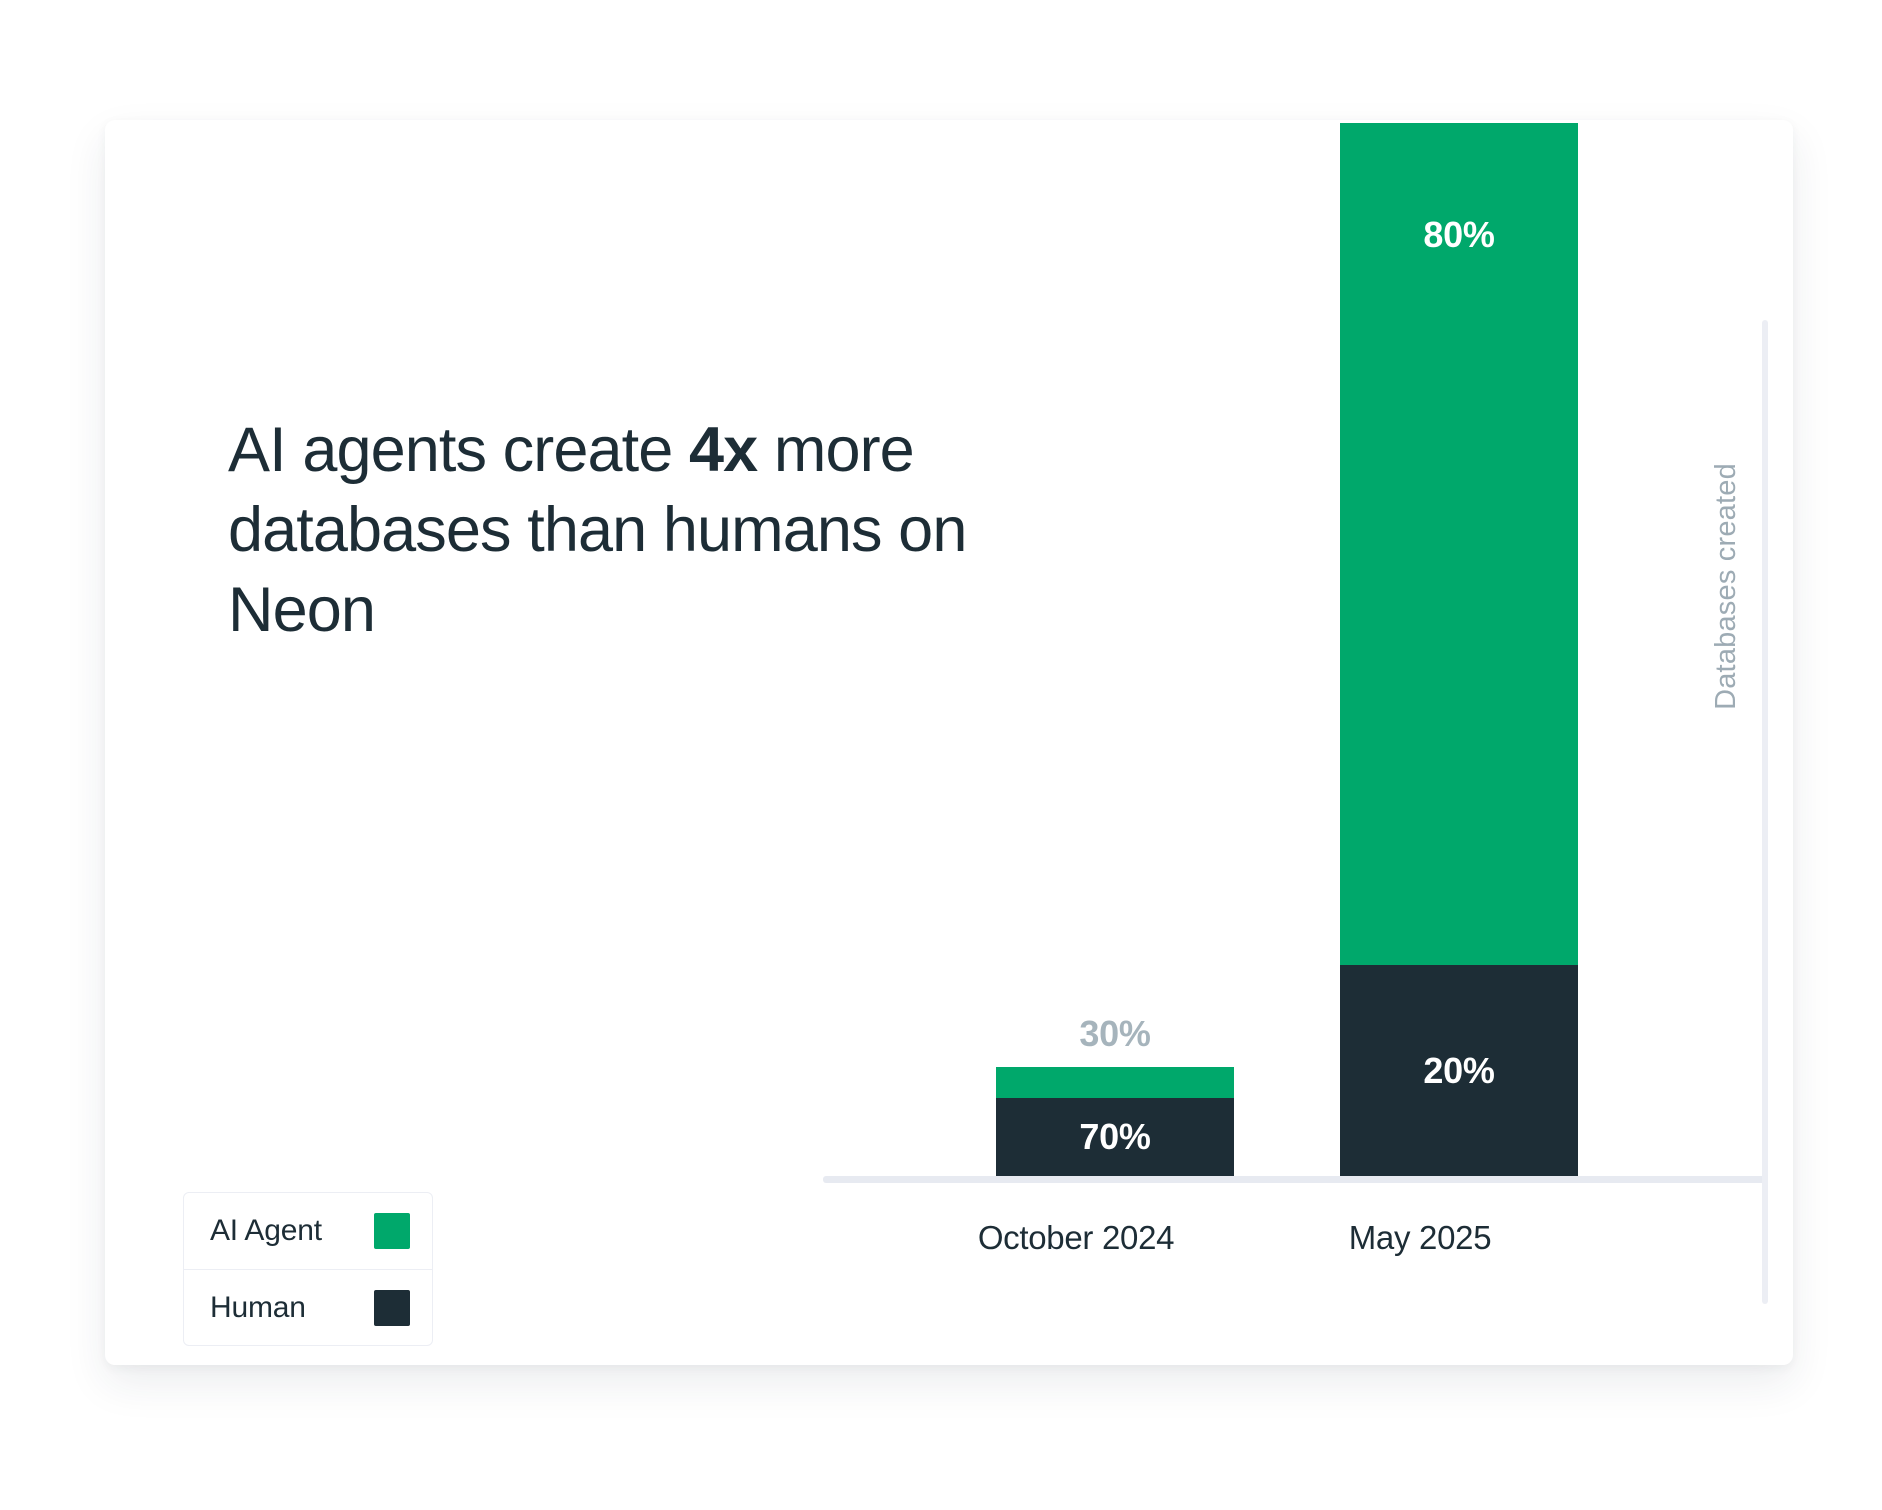 The height and width of the screenshot is (1510, 1882). I want to click on legend-item-human: Human, so click(308, 1307).